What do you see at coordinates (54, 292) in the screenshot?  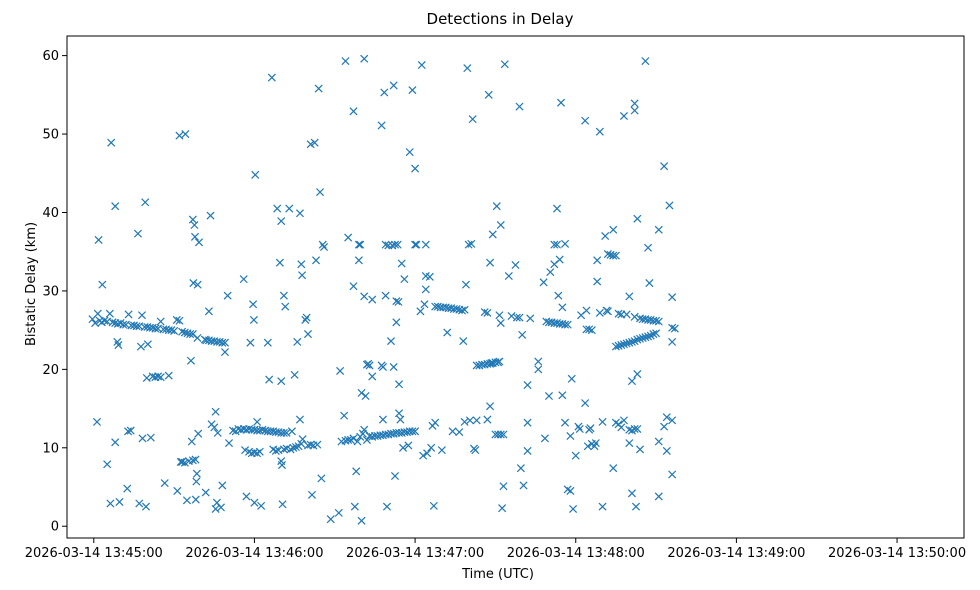 I see `y-axis-ticks: 0 10 20 30 40 50 60` at bounding box center [54, 292].